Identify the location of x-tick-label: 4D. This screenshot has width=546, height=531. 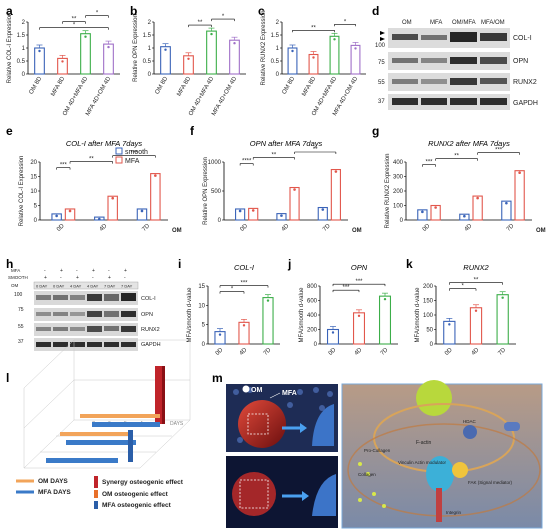
(104, 228).